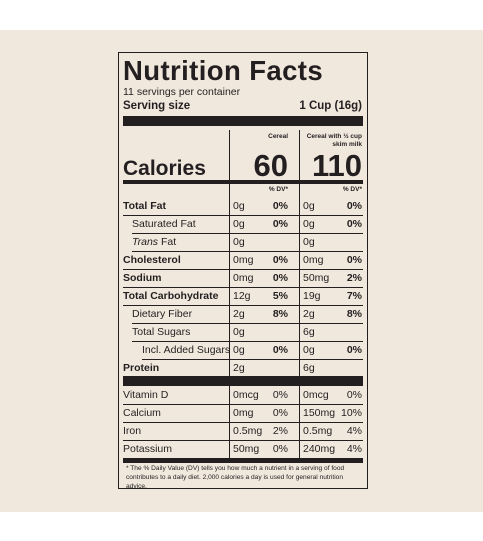  What do you see at coordinates (316, 278) in the screenshot?
I see `nutrients-milk-amount: 50mg` at bounding box center [316, 278].